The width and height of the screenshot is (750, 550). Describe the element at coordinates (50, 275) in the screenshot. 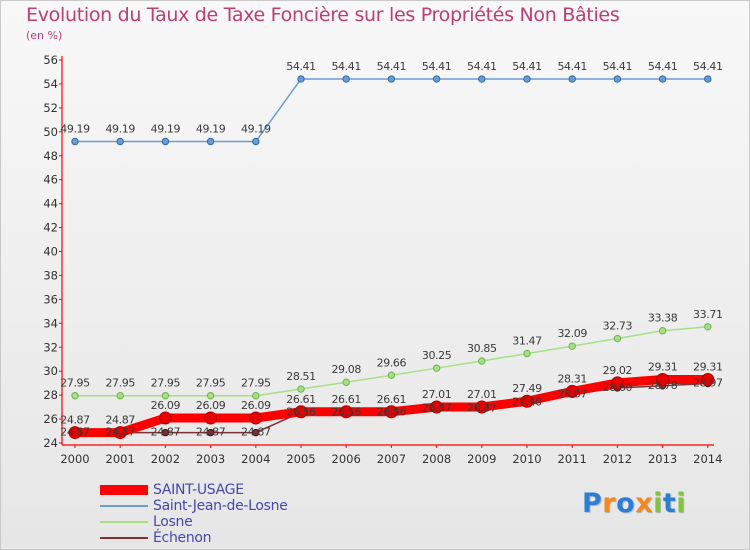

I see `y-tick-label: 38` at that location.